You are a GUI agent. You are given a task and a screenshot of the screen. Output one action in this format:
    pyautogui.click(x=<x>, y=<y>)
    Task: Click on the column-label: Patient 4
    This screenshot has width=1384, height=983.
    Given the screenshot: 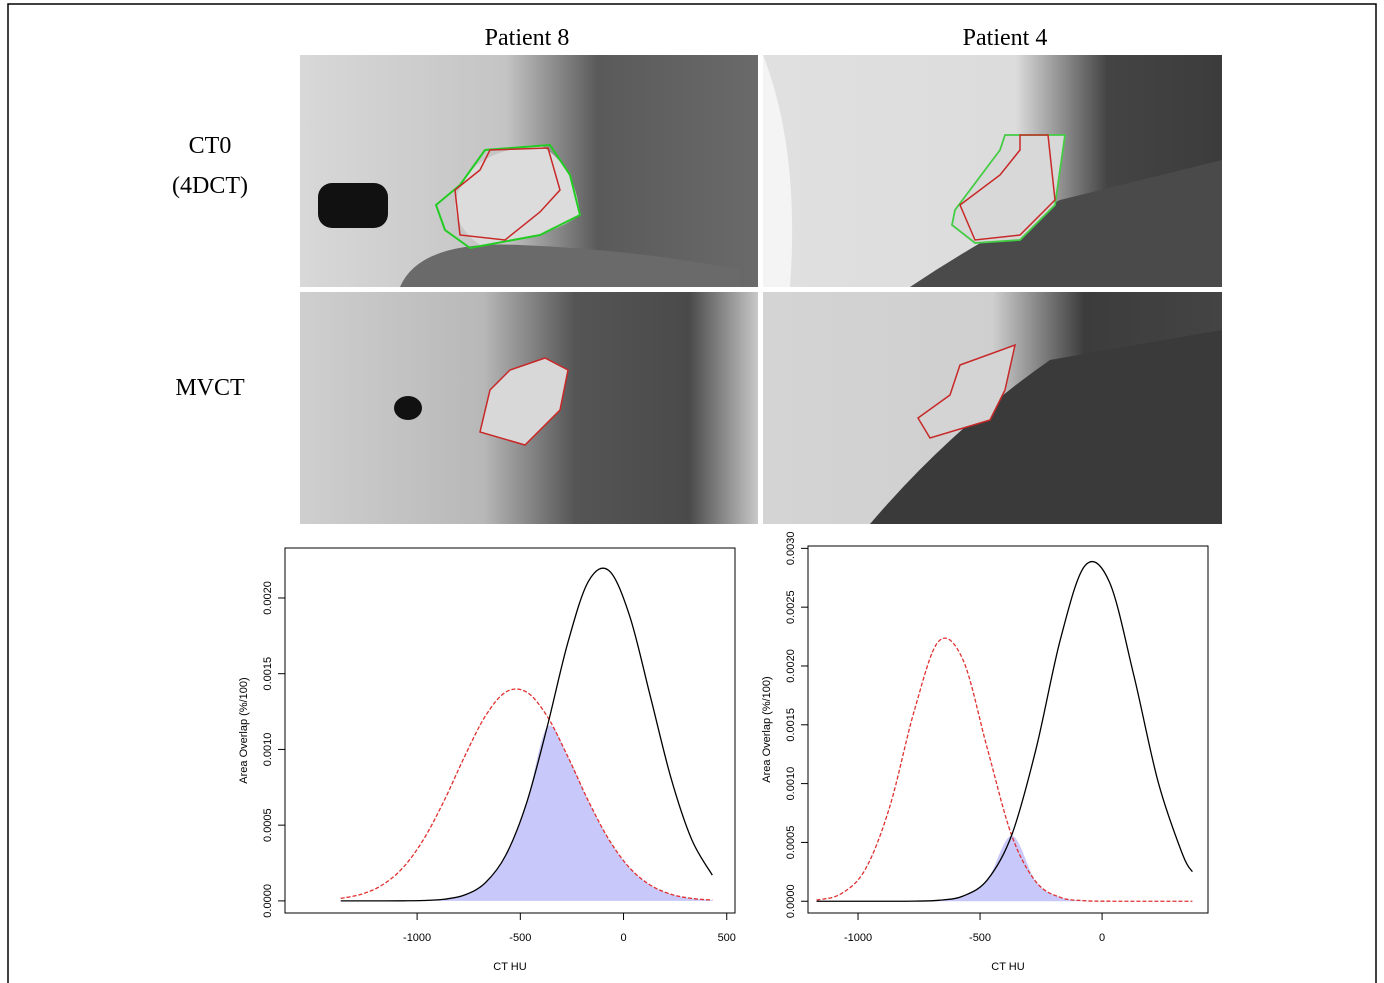 What is the action you would take?
    pyautogui.click(x=1005, y=38)
    